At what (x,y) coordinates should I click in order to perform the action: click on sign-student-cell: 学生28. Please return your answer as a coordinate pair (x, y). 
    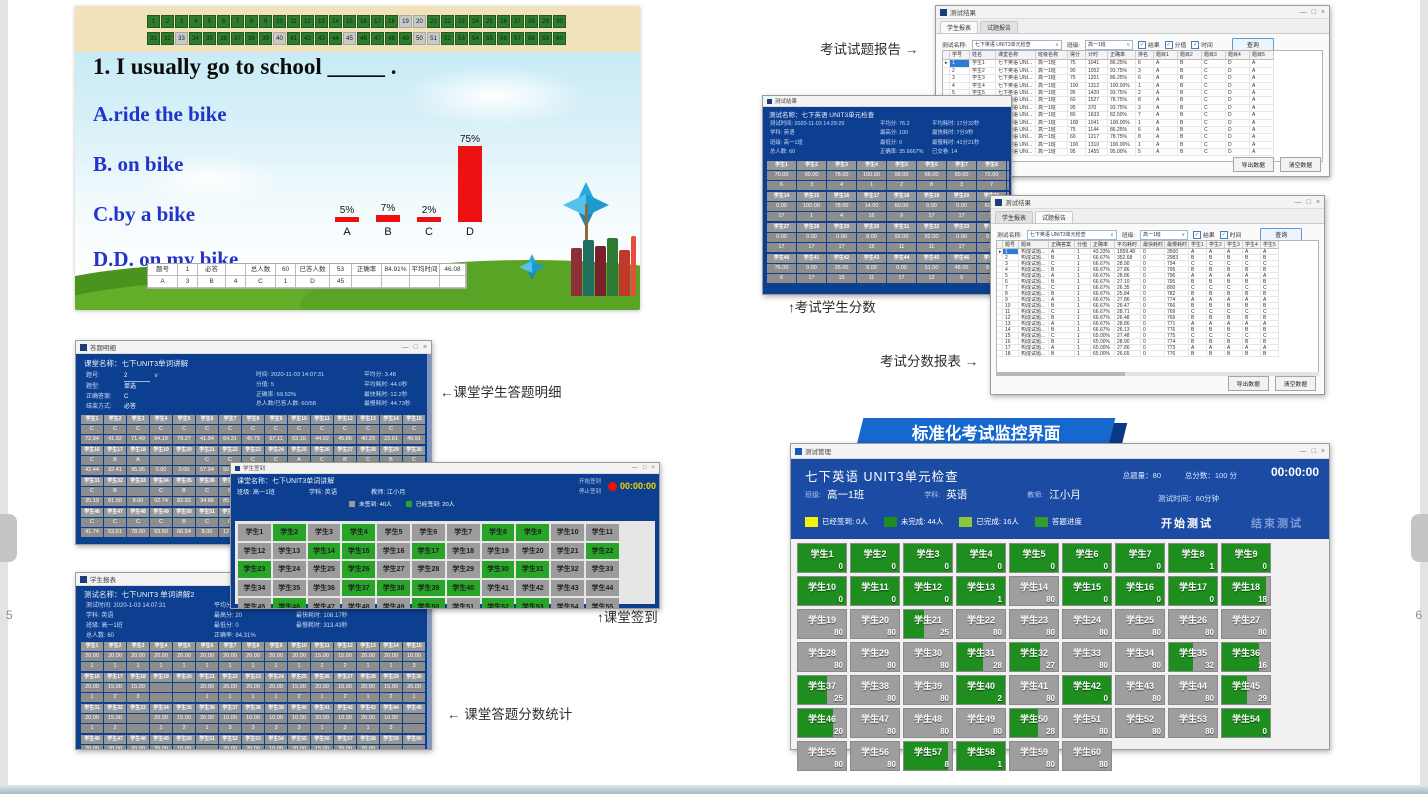
    Looking at the image, I should click on (428, 569).